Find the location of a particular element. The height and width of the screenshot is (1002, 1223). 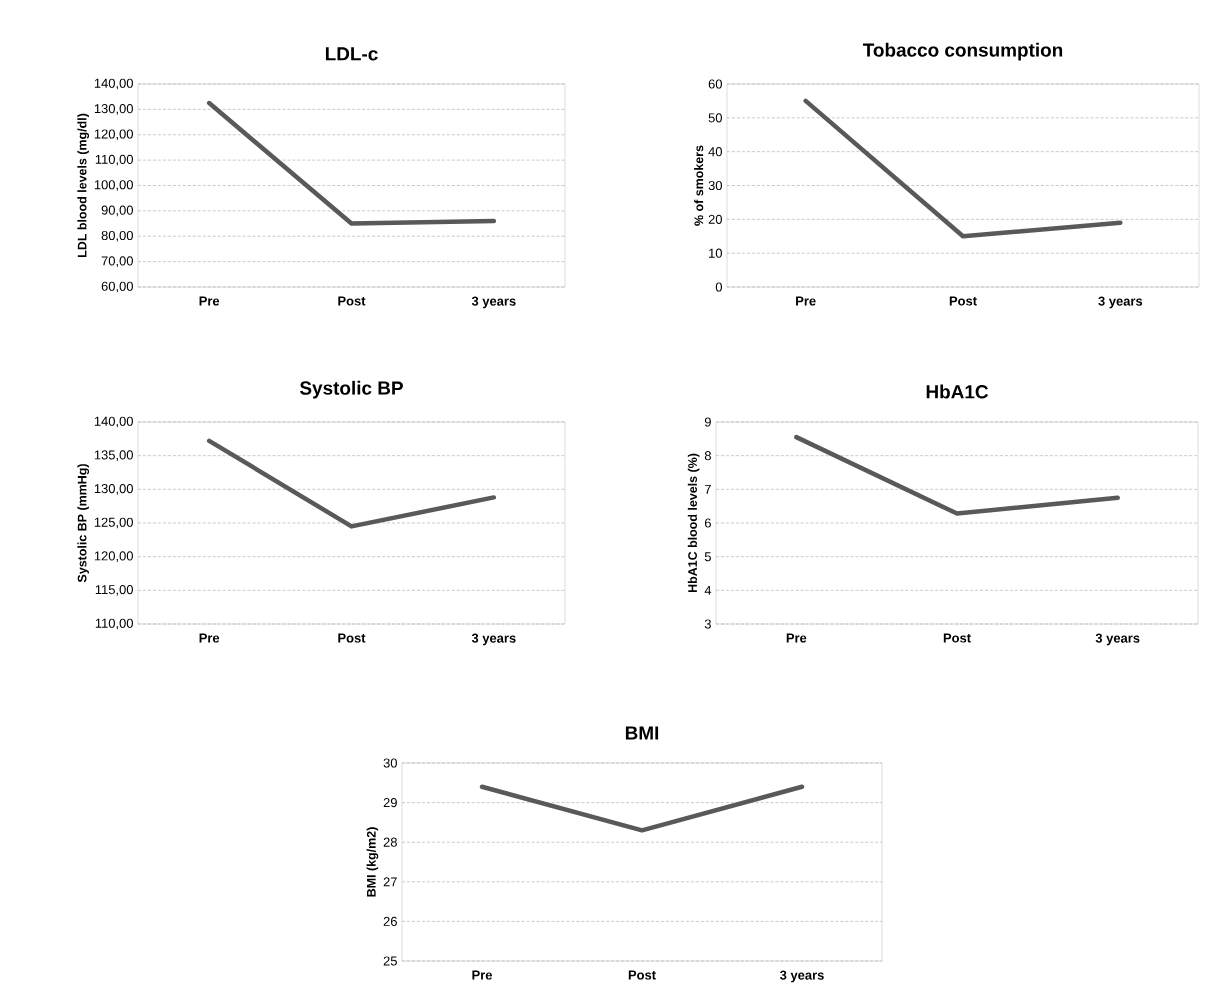

chart-title: Tobacco consumption is located at coordinates (962, 51).